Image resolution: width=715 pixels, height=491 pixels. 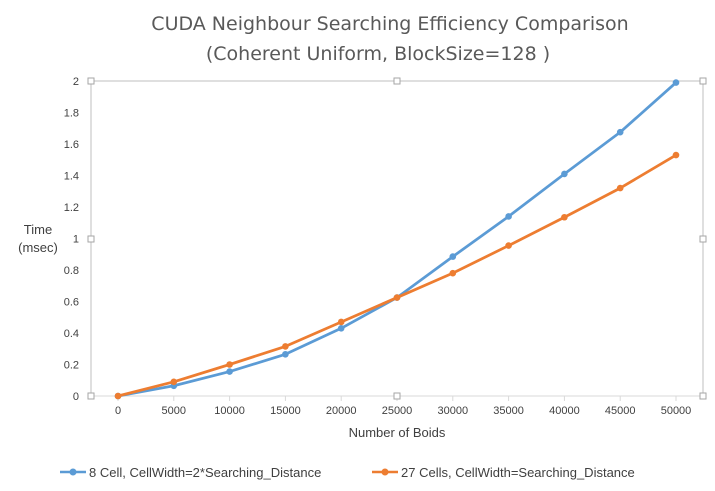 I want to click on legend-item-series-2: 27 Cells, CellWidth=Searching_Distance, so click(x=503, y=472).